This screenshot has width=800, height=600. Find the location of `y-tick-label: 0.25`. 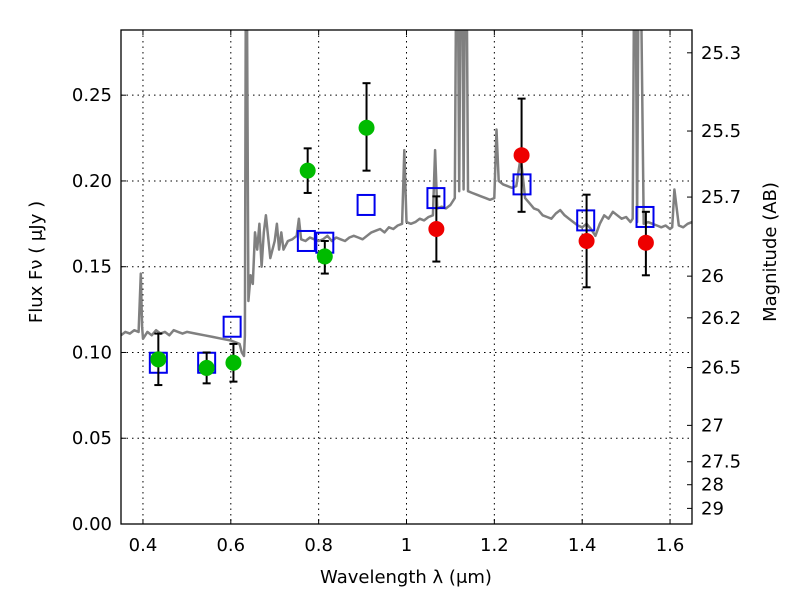

y-tick-label: 0.25 is located at coordinates (92, 95).